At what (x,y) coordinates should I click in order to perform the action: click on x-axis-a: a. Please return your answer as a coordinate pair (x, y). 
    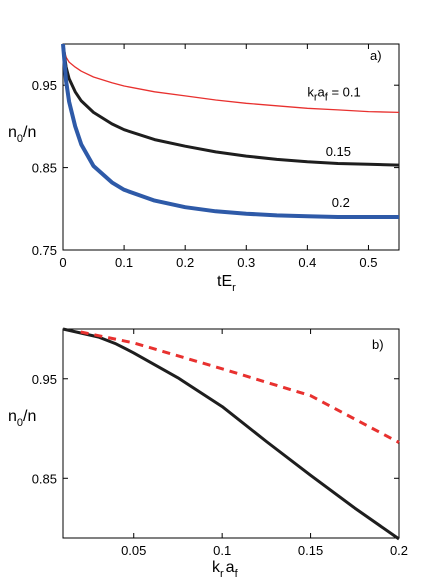
    Looking at the image, I should click on (230, 567).